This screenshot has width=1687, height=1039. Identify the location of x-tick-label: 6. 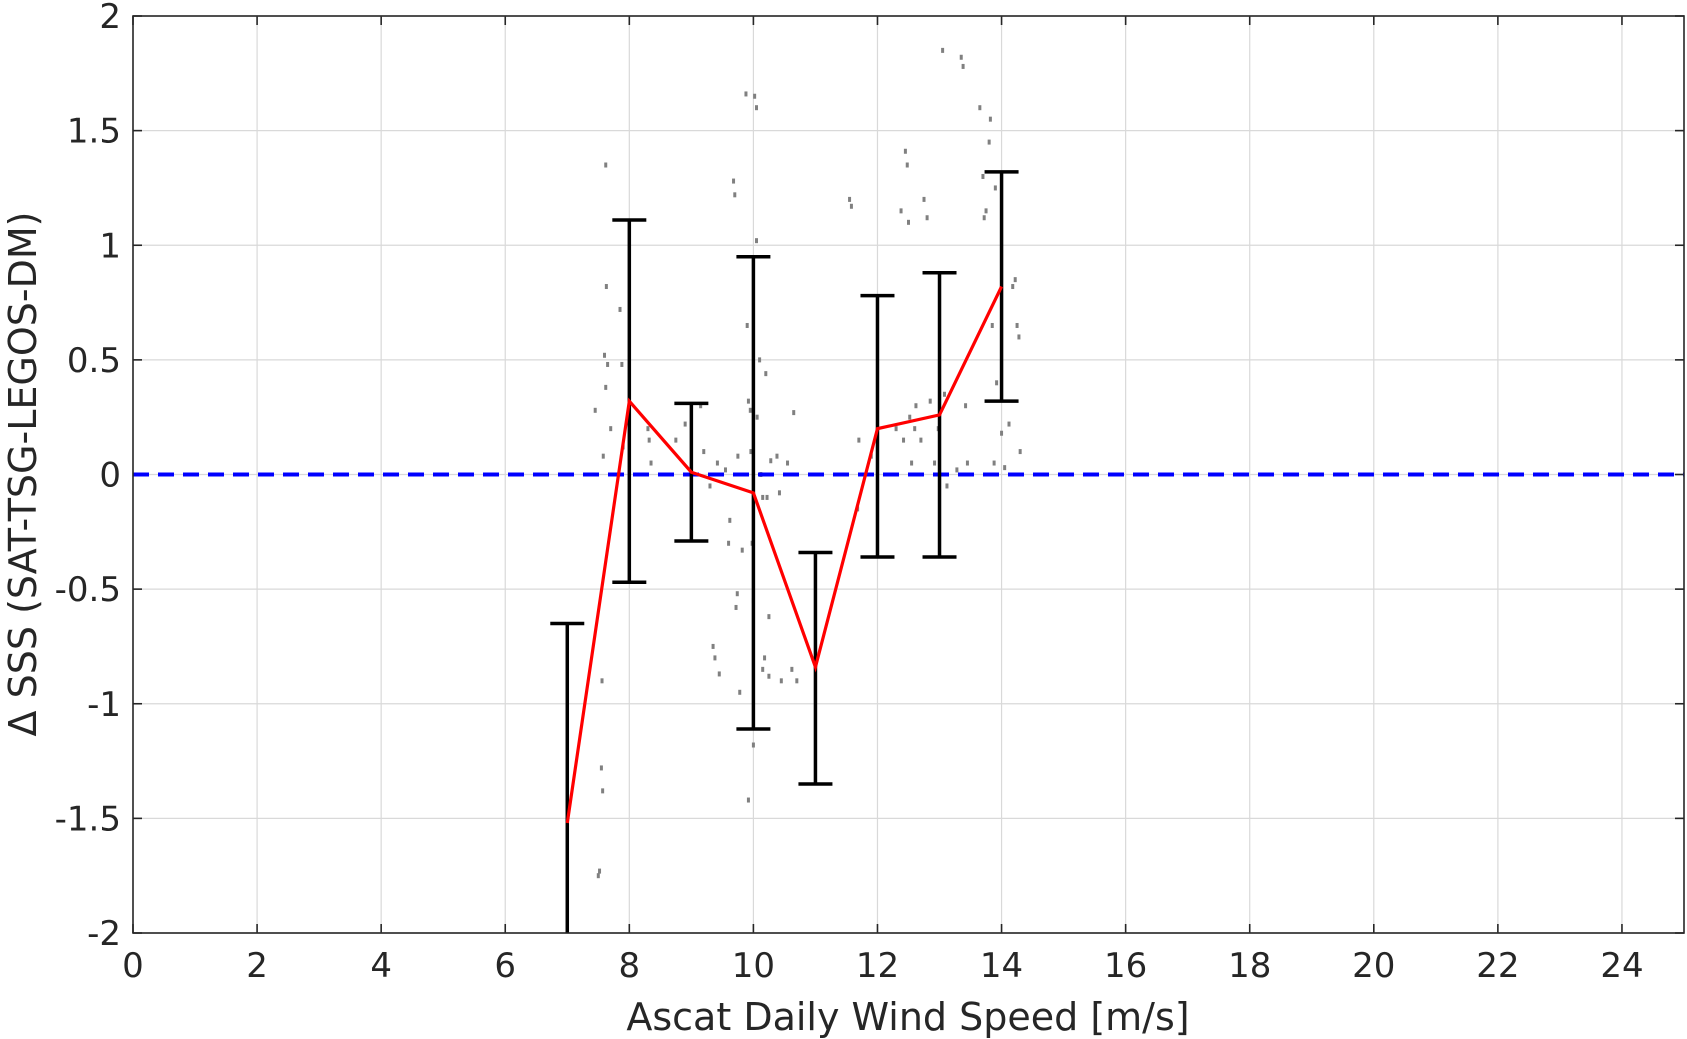
(505, 966).